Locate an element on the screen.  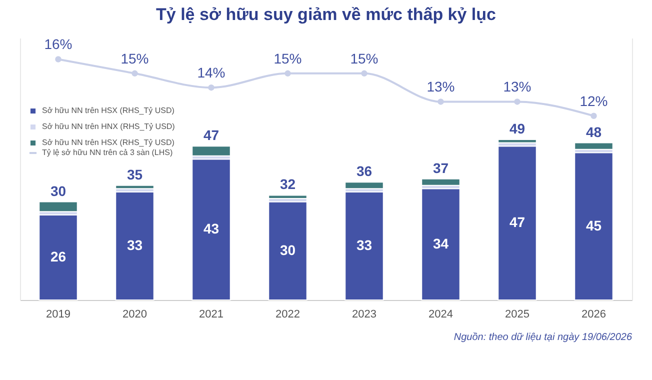
x-tick-label: 2024 is located at coordinates (440, 314).